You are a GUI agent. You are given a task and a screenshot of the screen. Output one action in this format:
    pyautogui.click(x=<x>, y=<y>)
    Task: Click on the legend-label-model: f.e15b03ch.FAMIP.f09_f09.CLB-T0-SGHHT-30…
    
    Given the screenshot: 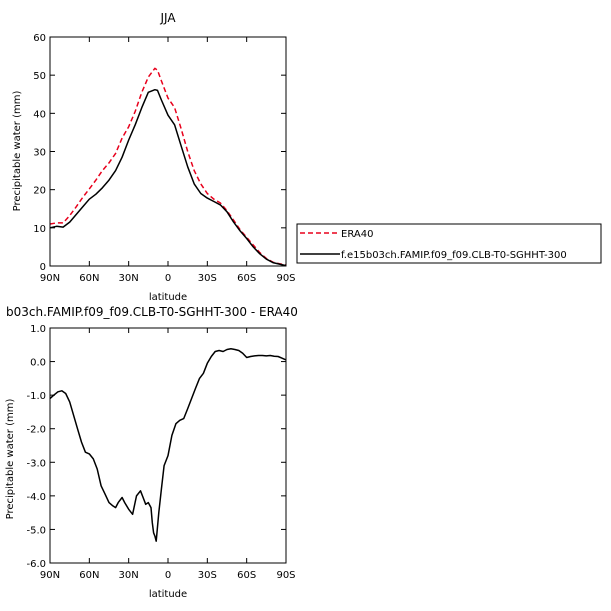 What is the action you would take?
    pyautogui.click(x=454, y=255)
    